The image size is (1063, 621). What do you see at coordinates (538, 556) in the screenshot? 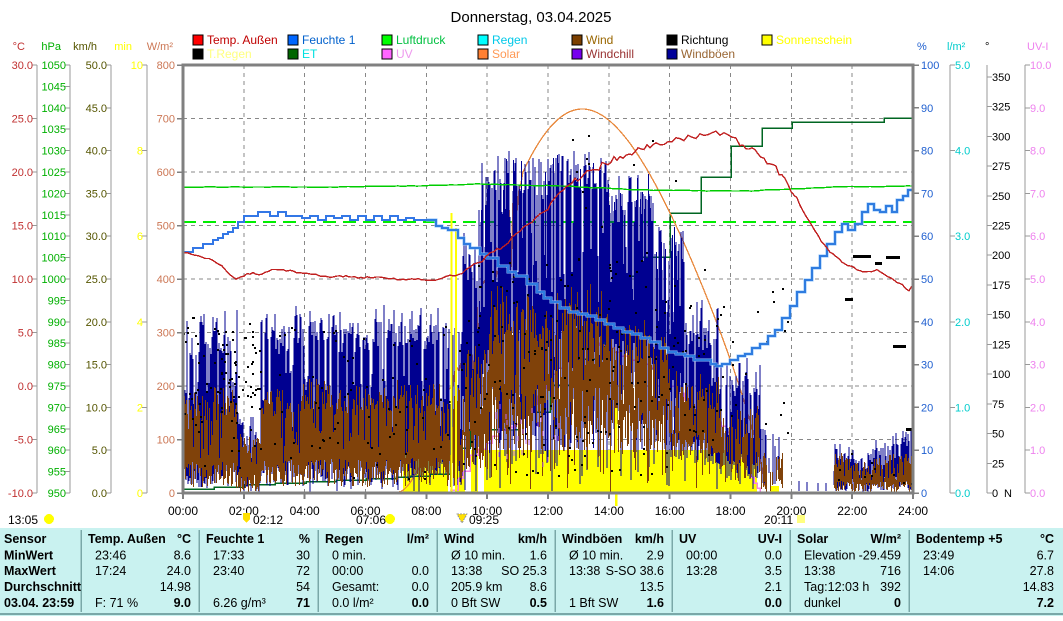
I see `svg-text: 1.6` at bounding box center [538, 556].